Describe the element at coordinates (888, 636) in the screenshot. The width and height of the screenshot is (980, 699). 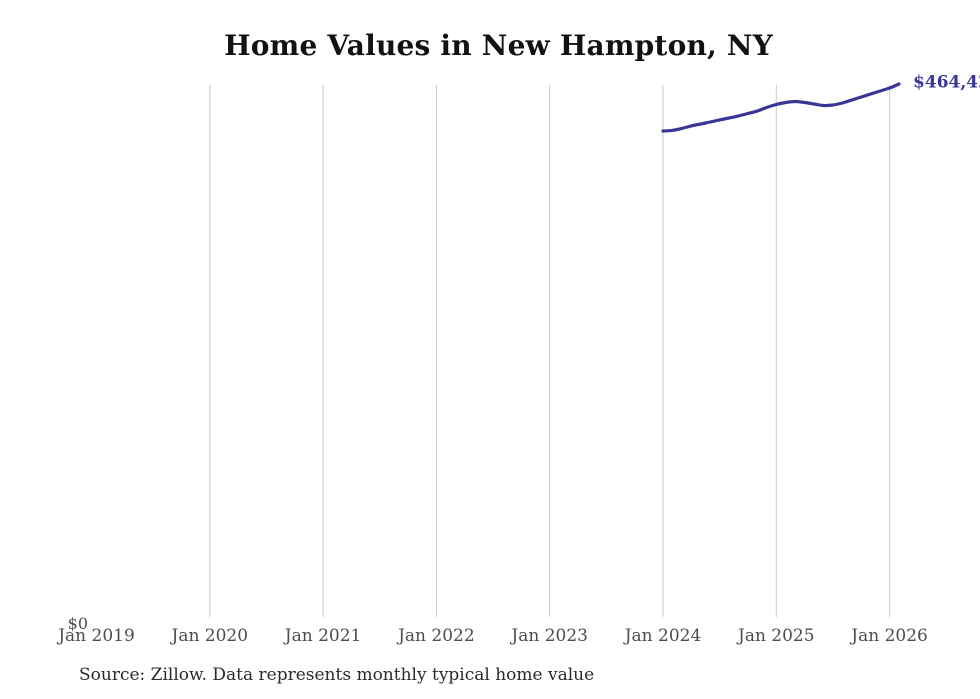
I see `x-tick-label: Jan 2026` at that location.